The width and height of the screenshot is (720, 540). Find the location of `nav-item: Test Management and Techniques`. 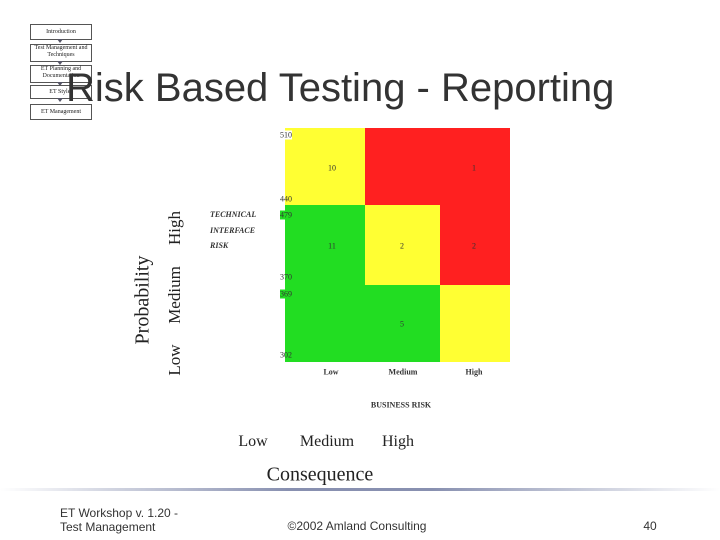

nav-item: Test Management and Techniques is located at coordinates (61, 53).